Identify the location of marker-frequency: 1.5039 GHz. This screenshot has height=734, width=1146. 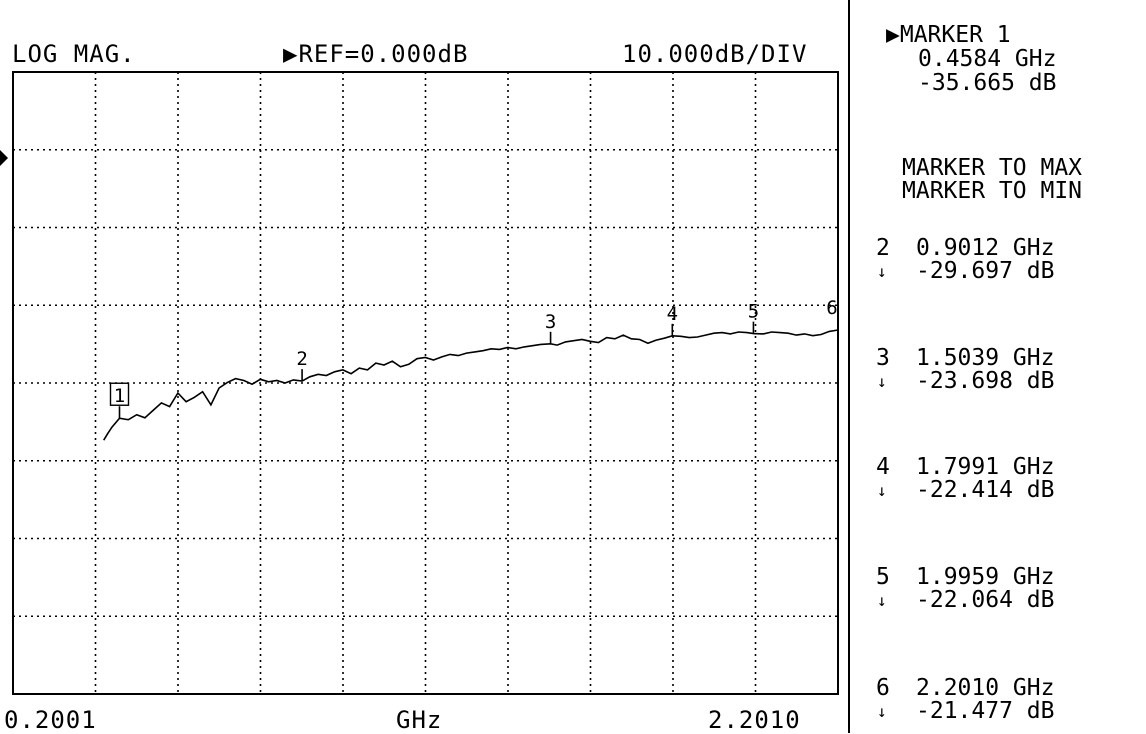
(985, 358).